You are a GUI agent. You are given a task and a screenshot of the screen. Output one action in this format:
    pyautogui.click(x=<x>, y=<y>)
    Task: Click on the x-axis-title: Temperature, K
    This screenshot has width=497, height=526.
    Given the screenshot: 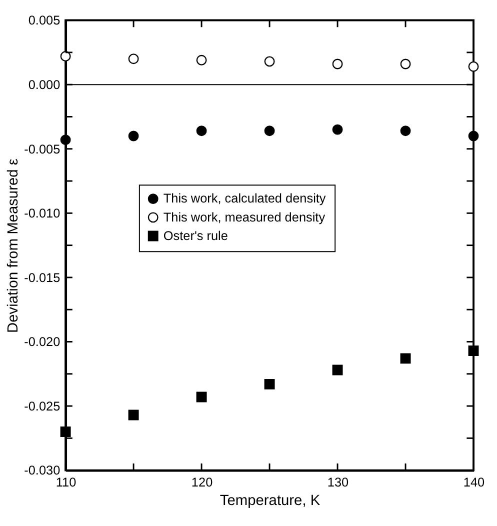 What is the action you would take?
    pyautogui.click(x=270, y=501)
    